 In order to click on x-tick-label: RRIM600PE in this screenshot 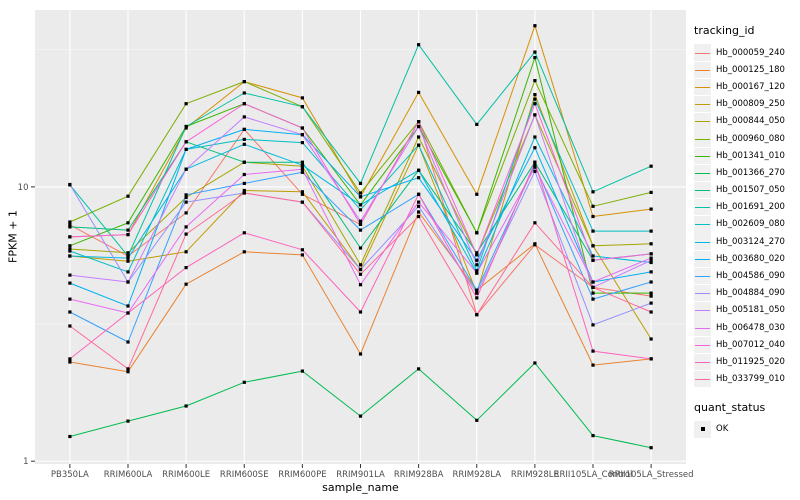, I will do `click(302, 475)`.